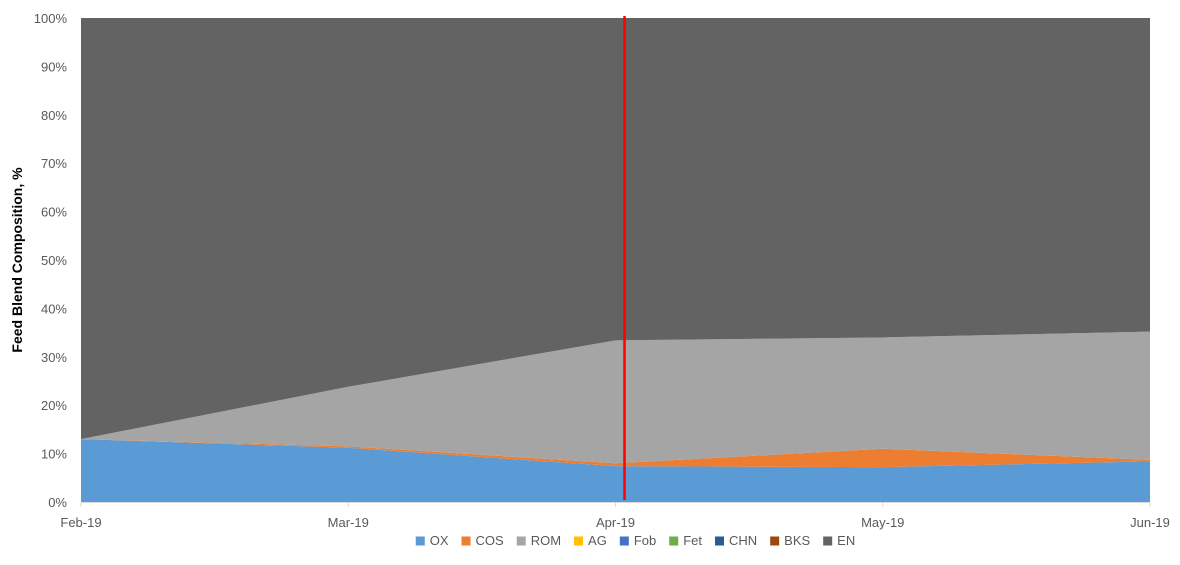 The height and width of the screenshot is (565, 1180). I want to click on x-tick-label: Feb-19, so click(80, 522).